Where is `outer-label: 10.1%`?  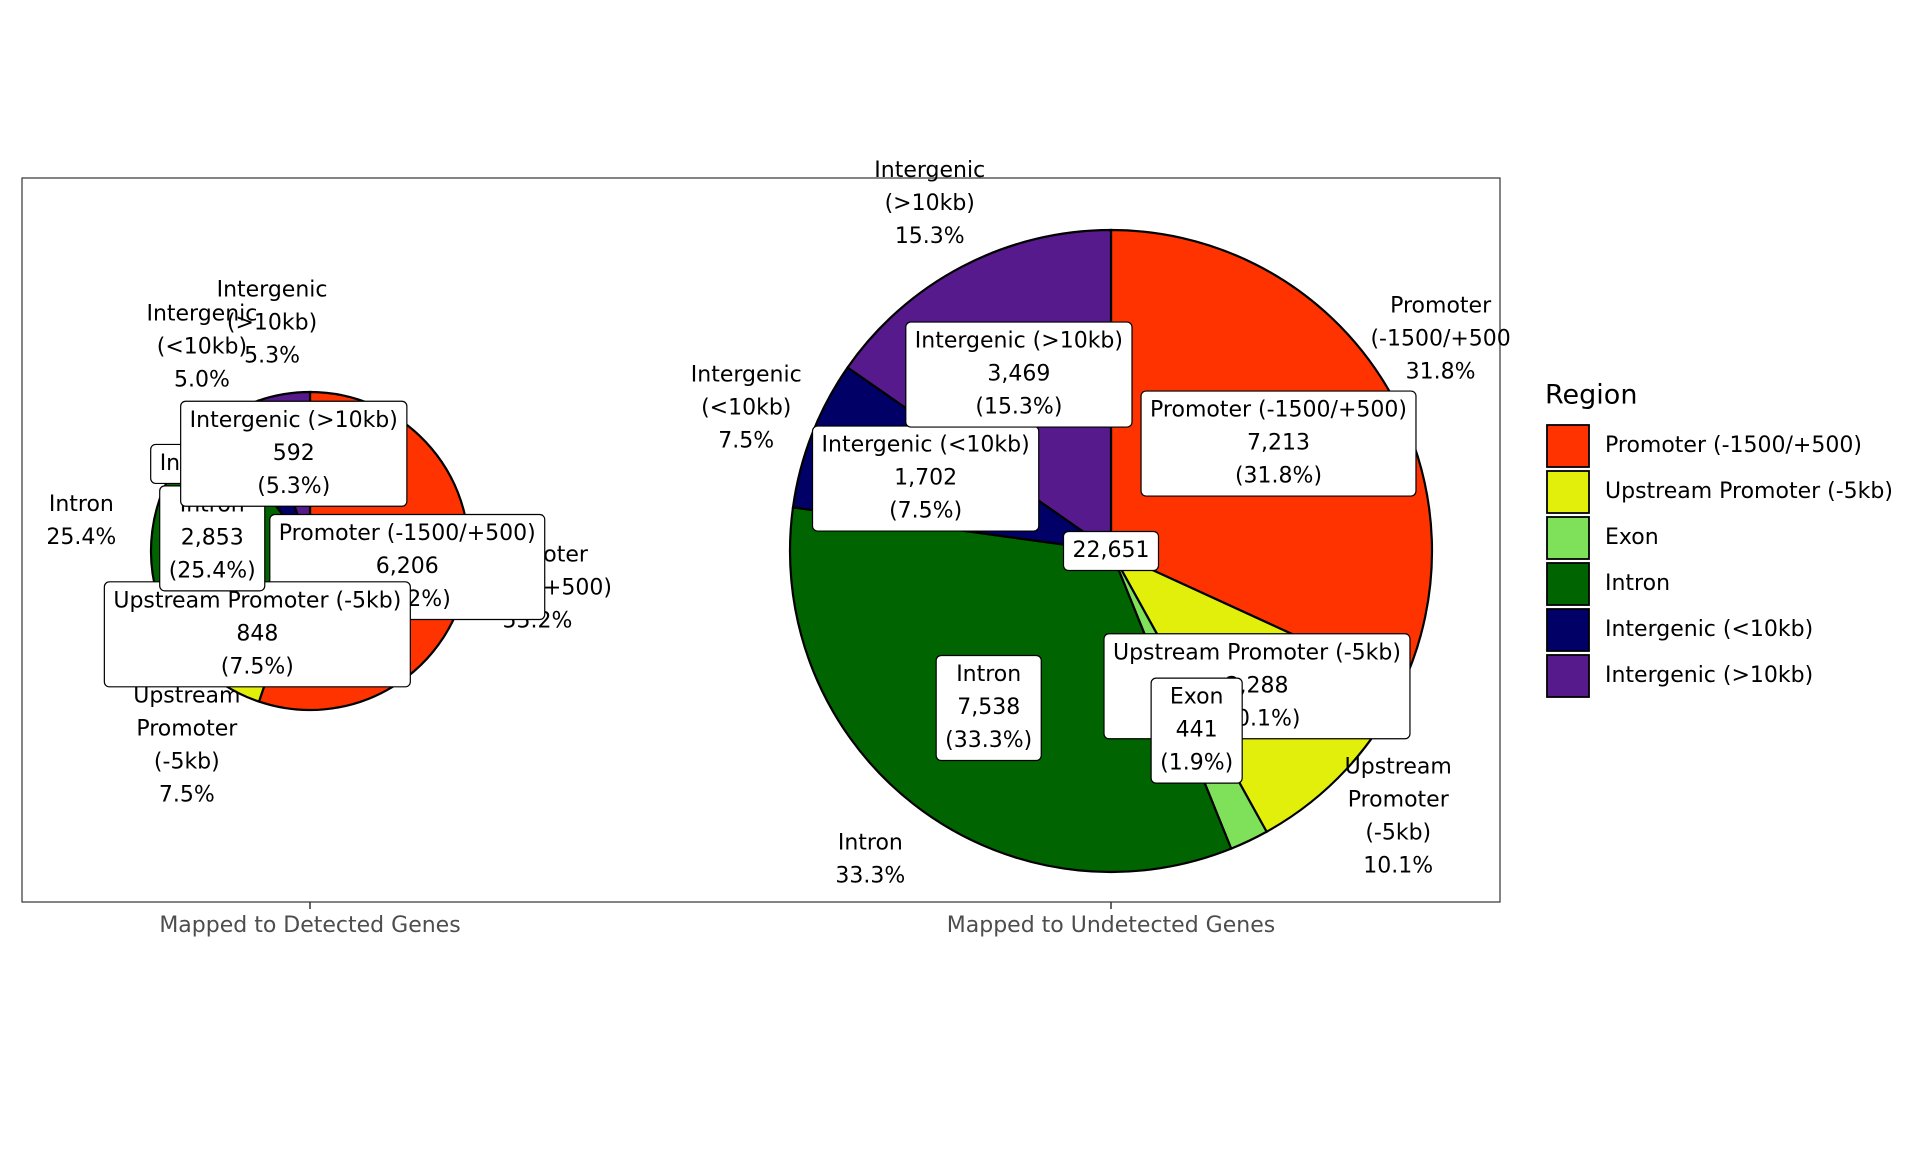 outer-label: 10.1% is located at coordinates (1398, 866).